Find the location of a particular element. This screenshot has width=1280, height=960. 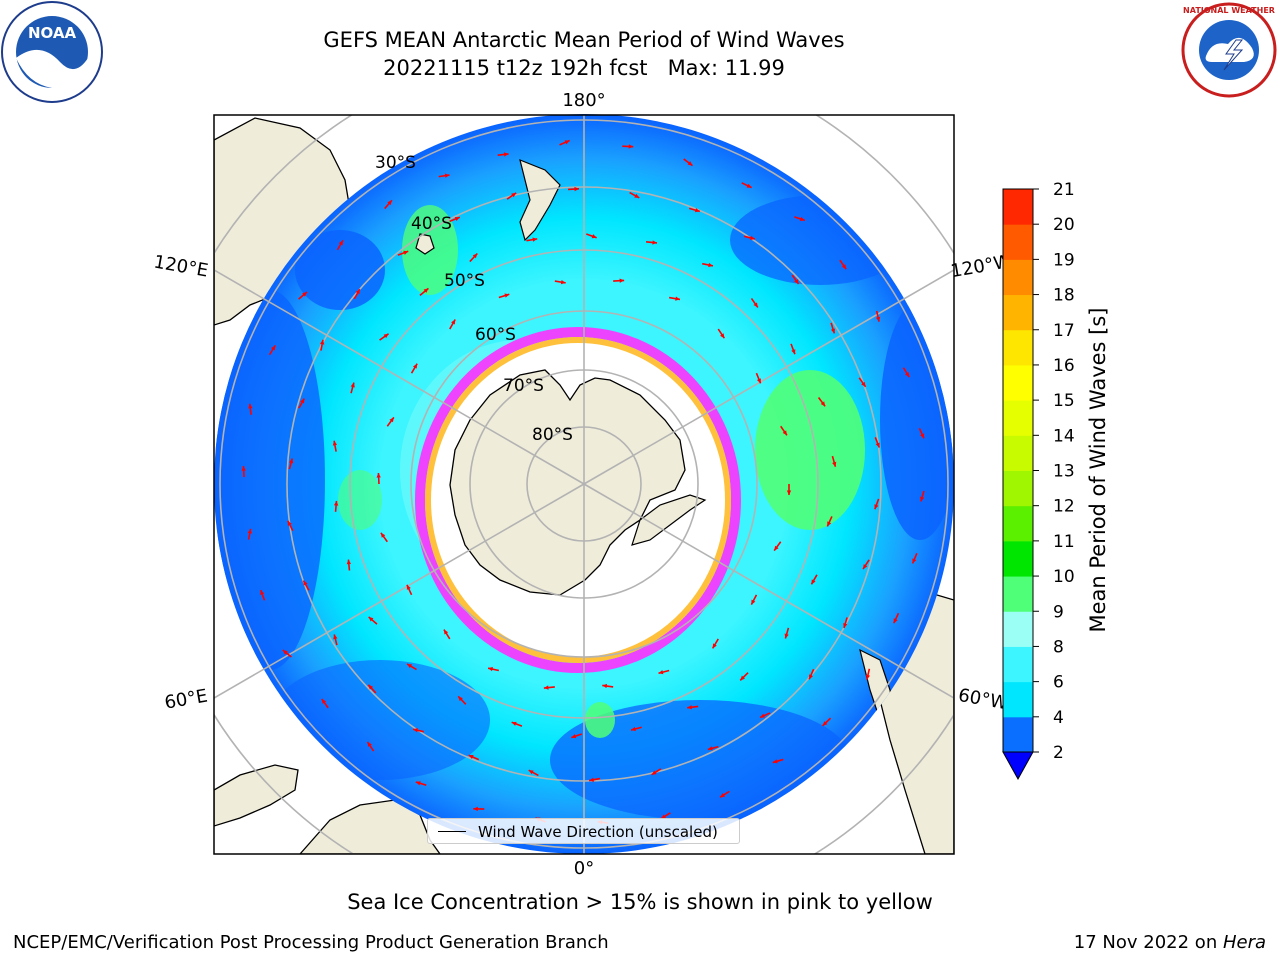

lon-label-120e: 120°E is located at coordinates (181, 266).